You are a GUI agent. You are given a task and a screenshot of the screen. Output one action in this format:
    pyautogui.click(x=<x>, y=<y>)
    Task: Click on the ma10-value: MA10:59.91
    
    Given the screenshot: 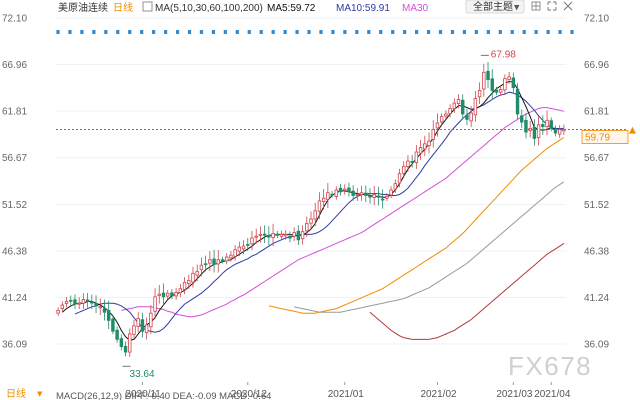 What is the action you would take?
    pyautogui.click(x=363, y=8)
    